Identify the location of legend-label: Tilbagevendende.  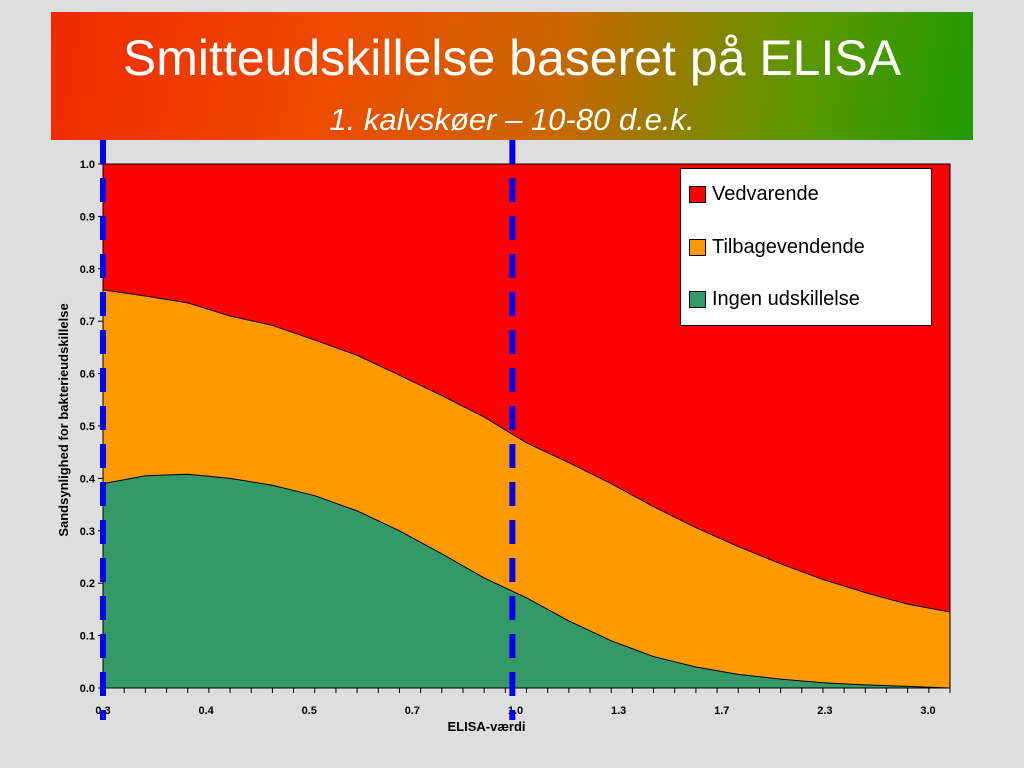
(788, 246).